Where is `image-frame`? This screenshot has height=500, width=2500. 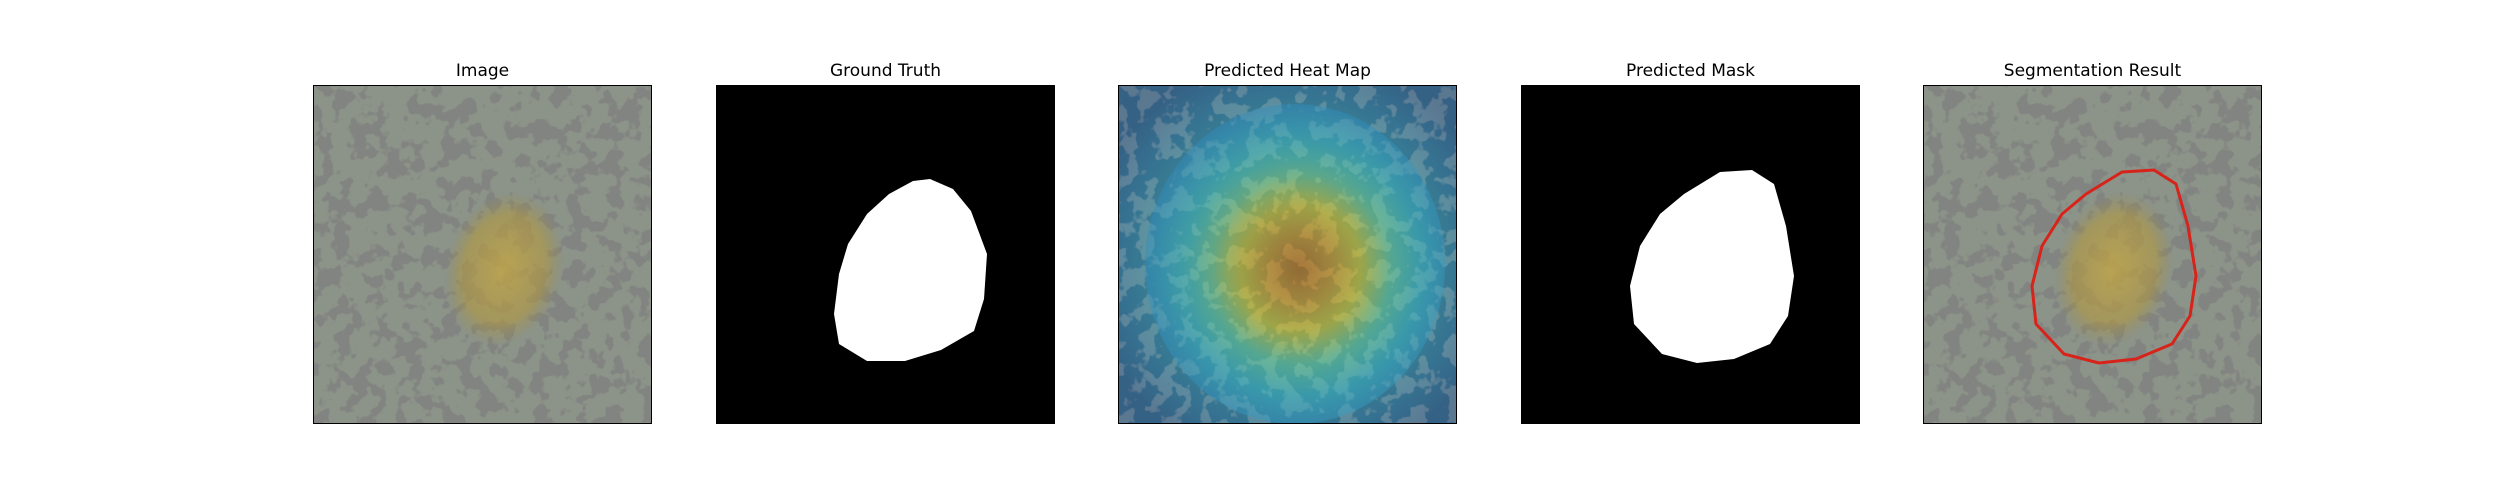 image-frame is located at coordinates (482, 254).